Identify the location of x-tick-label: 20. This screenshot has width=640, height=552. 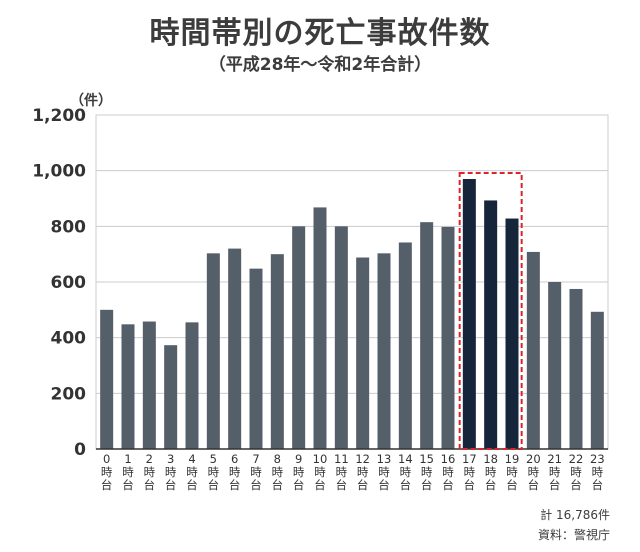
(533, 459).